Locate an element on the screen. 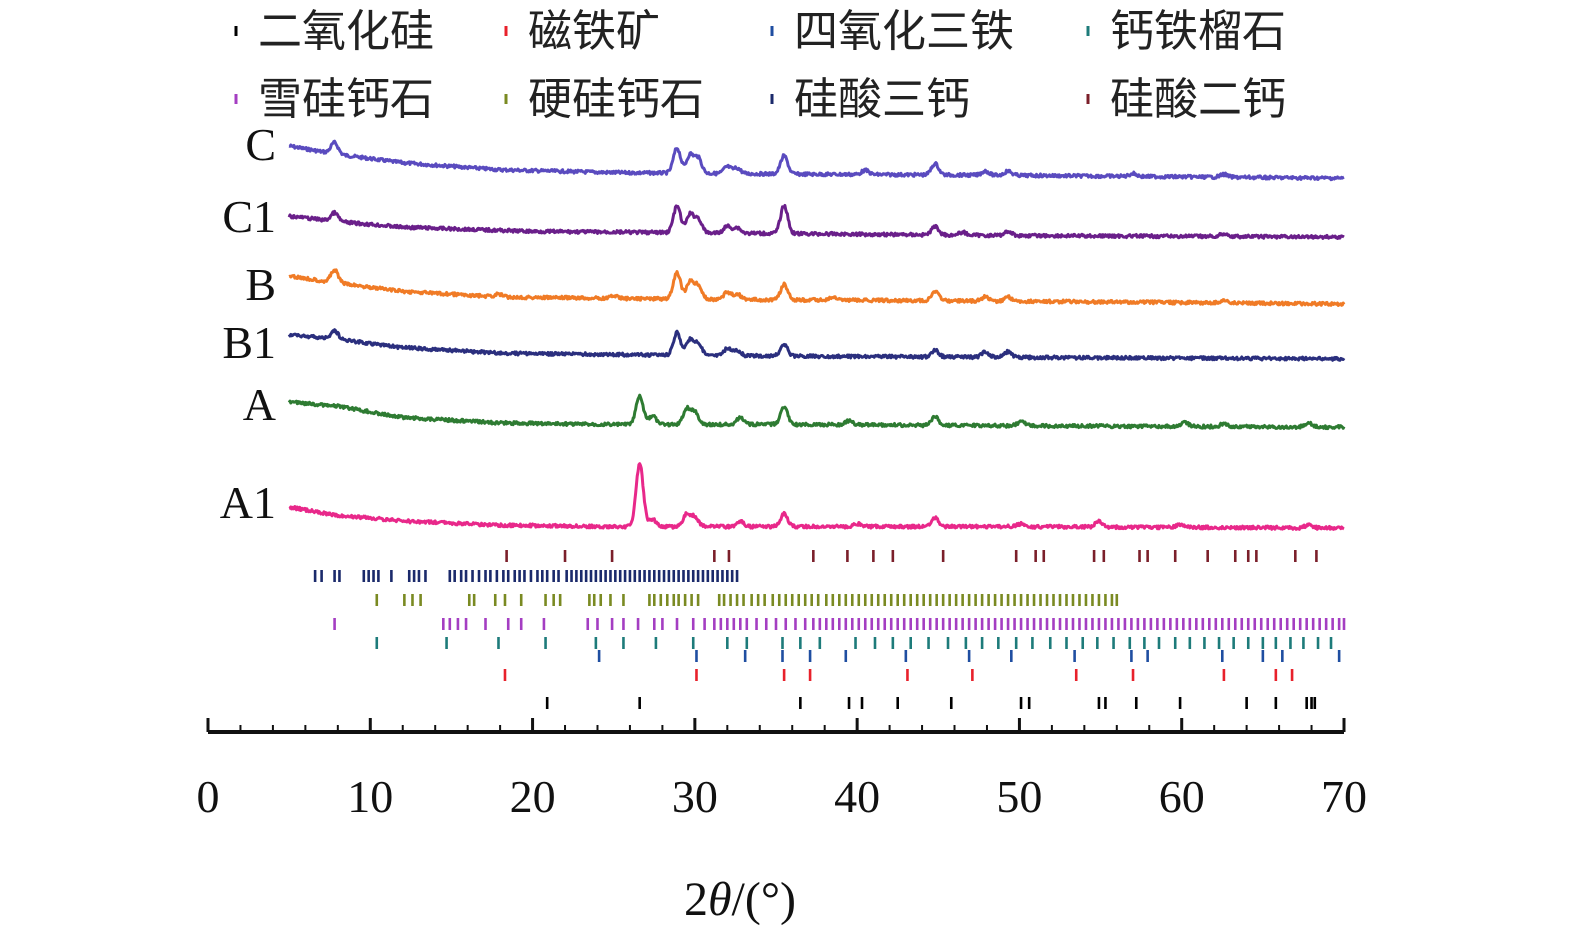  series-line-b is located at coordinates (817, 287).